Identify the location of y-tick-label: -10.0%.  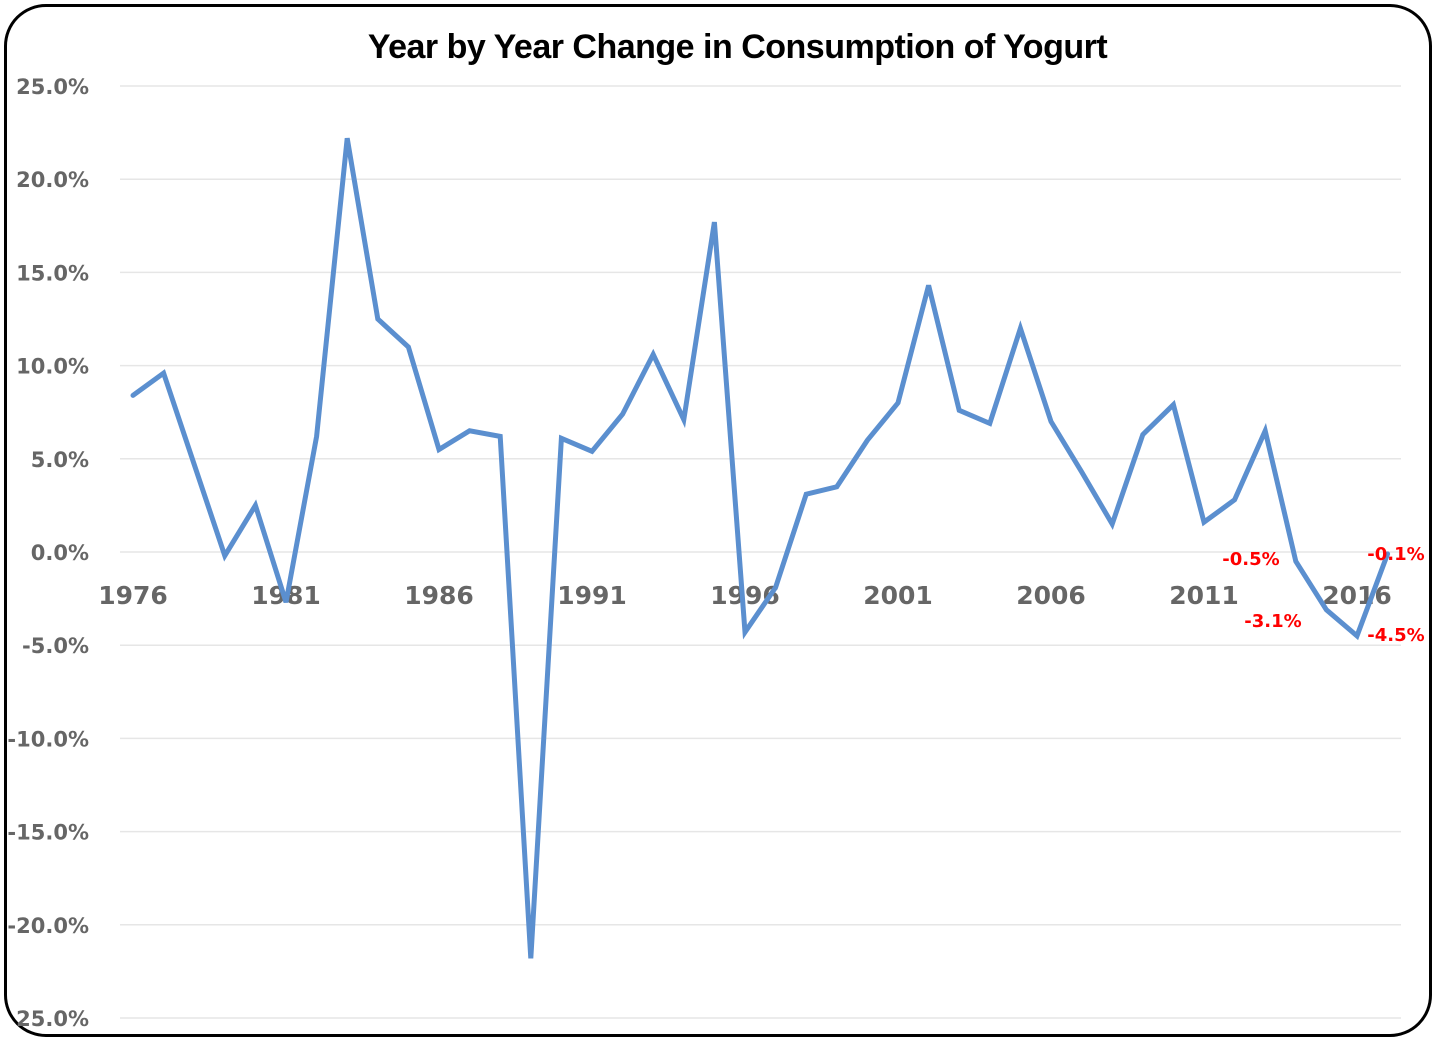
(48, 739).